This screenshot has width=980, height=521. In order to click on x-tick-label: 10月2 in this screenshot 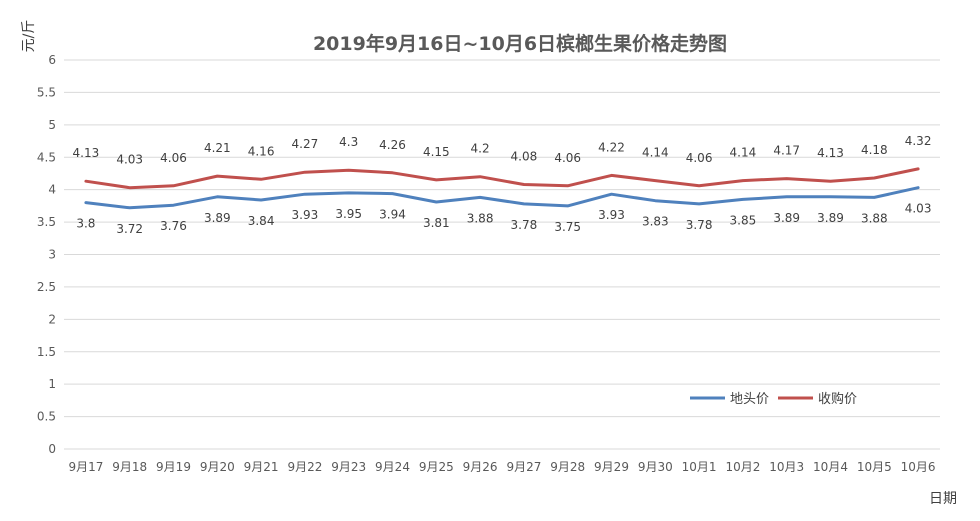, I will do `click(742, 467)`.